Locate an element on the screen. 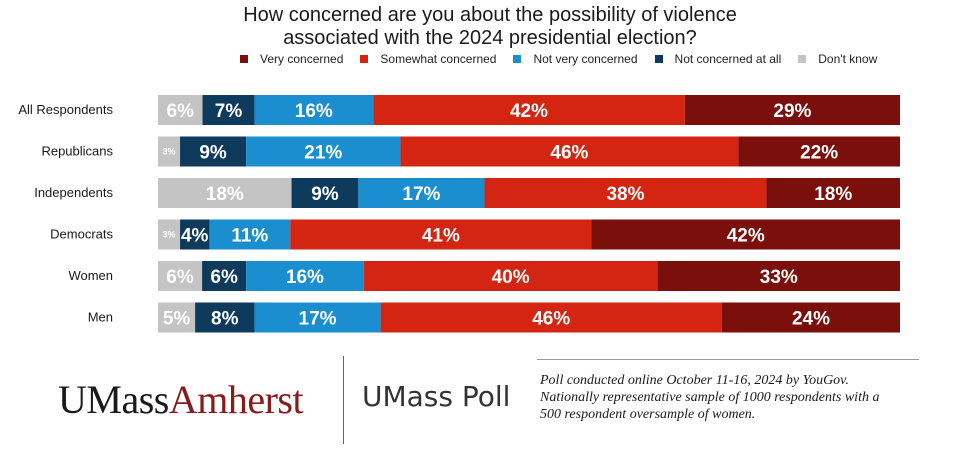  legend-item: Not concerned at all is located at coordinates (718, 59).